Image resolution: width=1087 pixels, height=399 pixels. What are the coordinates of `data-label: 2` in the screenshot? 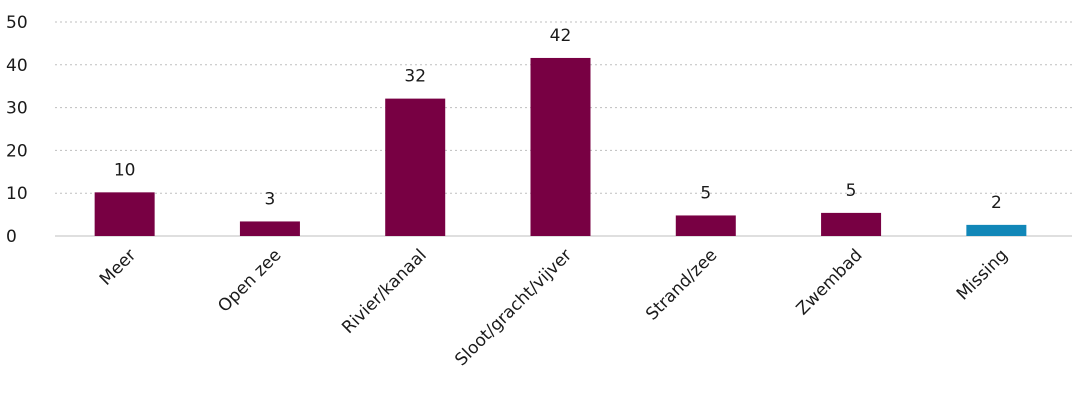 It's located at (996, 203).